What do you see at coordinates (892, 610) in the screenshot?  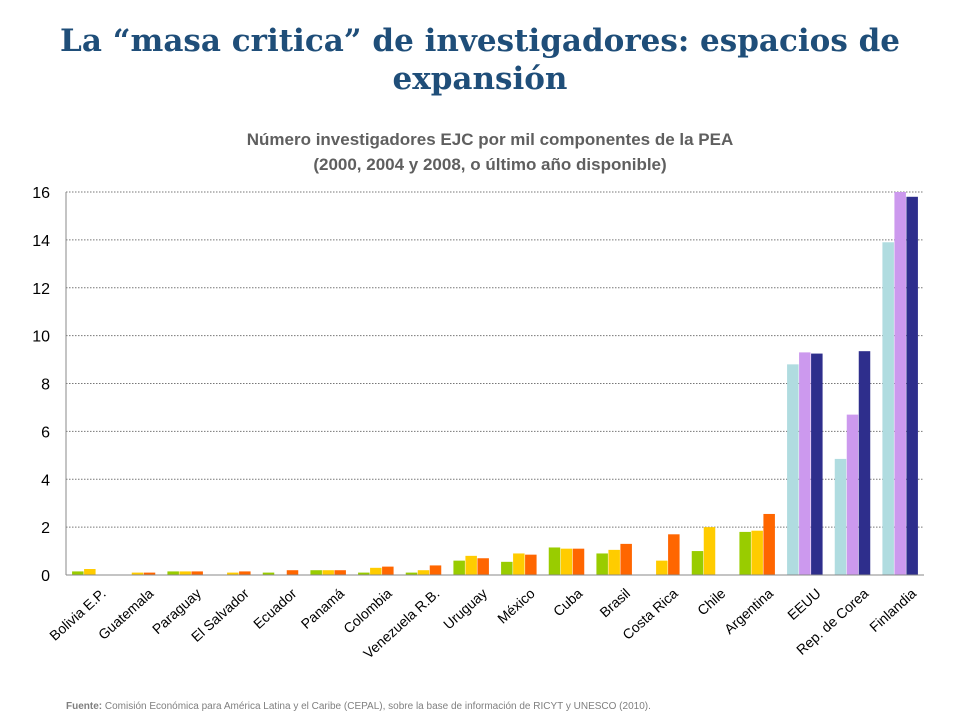 I see `x-tick-label: Finlandia` at bounding box center [892, 610].